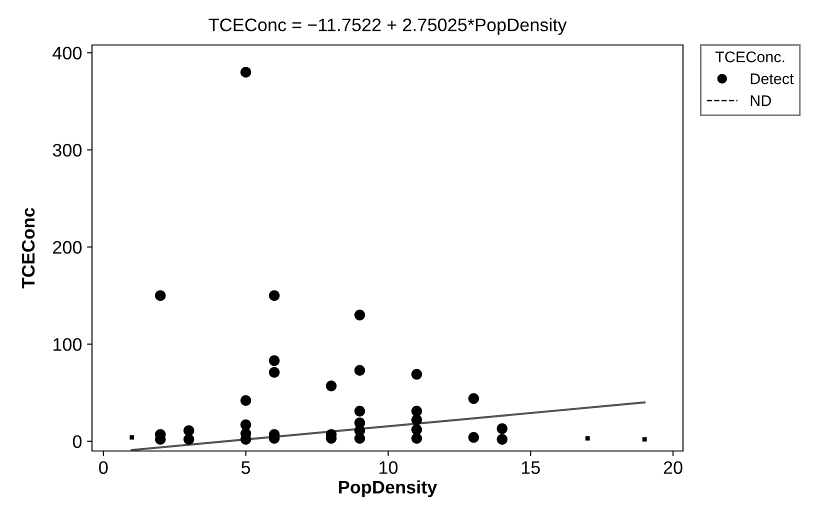  I want to click on x-tick-label: 15, so click(531, 467).